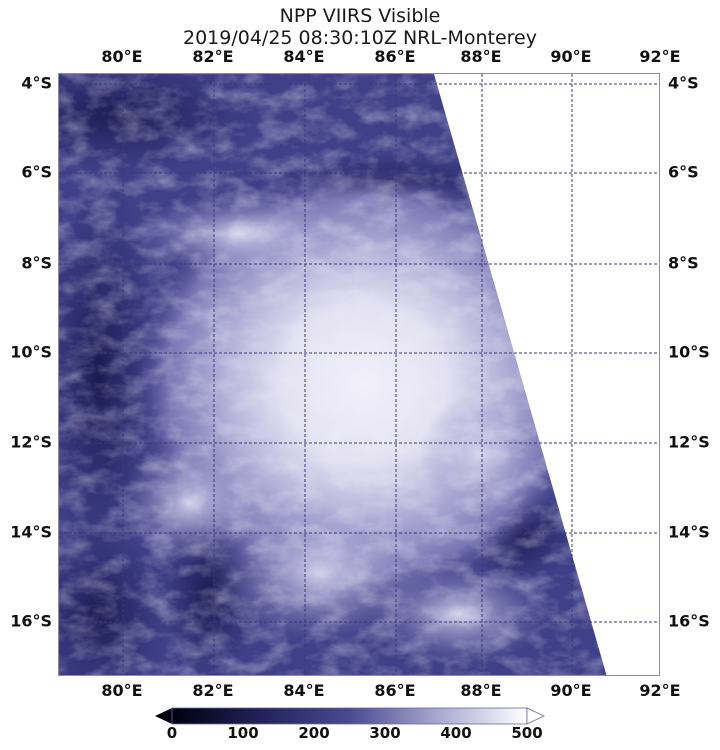 This screenshot has height=750, width=720. I want to click on lon-label-top: 90°E, so click(571, 56).